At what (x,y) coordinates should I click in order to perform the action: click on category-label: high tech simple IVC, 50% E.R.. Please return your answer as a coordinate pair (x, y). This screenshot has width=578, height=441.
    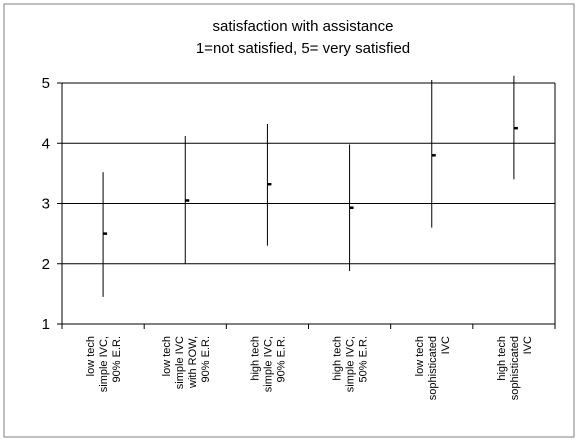
    Looking at the image, I should click on (351, 364).